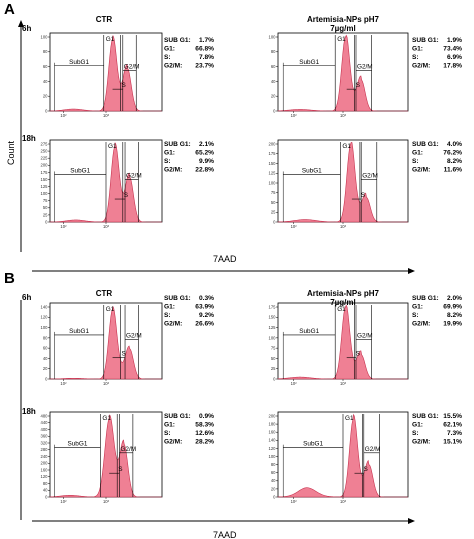  Describe the element at coordinates (225, 259) in the screenshot. I see `7aad-axis-label-a: 7AAD` at that location.